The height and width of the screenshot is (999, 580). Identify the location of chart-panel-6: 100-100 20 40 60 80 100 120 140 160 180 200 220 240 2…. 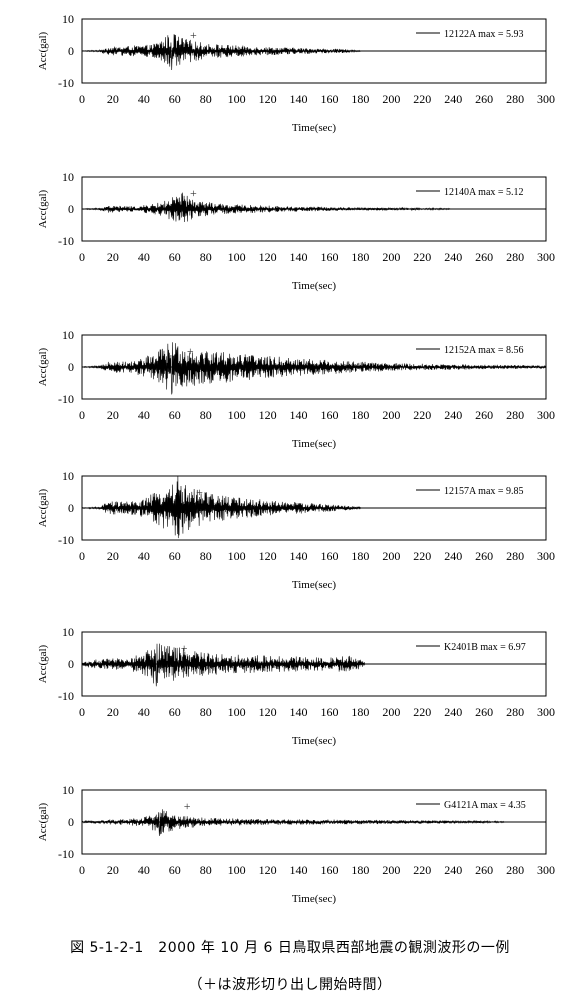
(296, 844).